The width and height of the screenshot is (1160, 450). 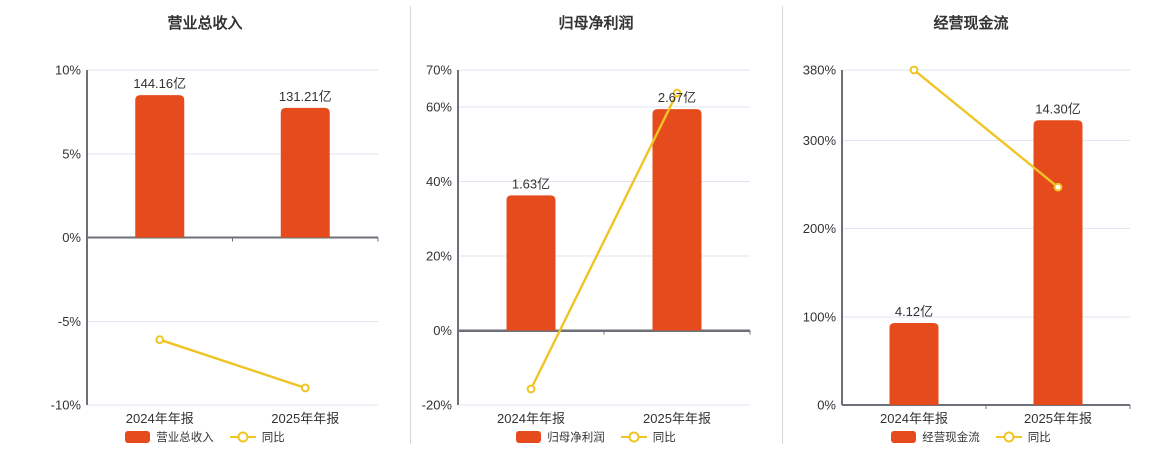 I want to click on legend-bar-item: 经营现金流, so click(x=935, y=437).